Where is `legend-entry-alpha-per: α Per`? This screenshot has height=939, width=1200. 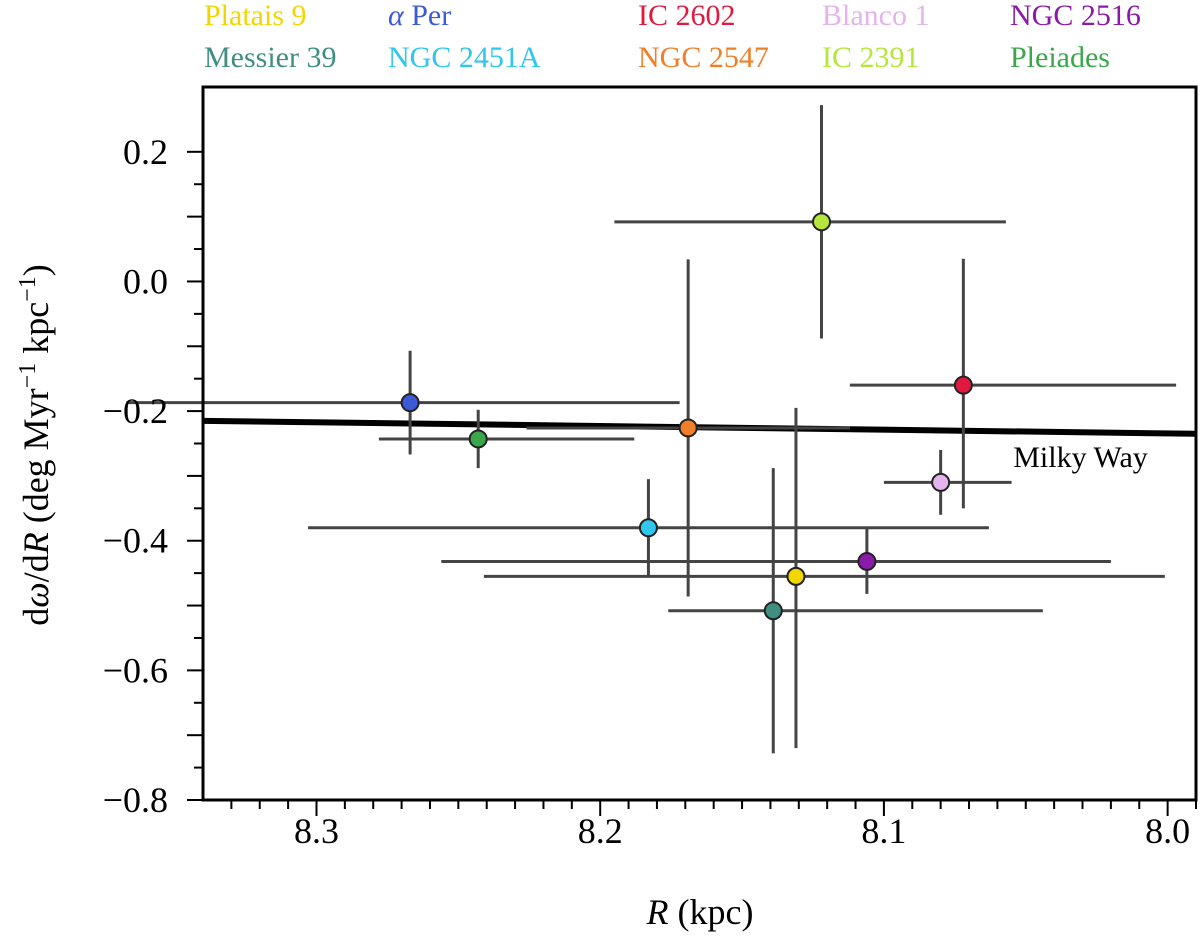 legend-entry-alpha-per: α Per is located at coordinates (419, 16).